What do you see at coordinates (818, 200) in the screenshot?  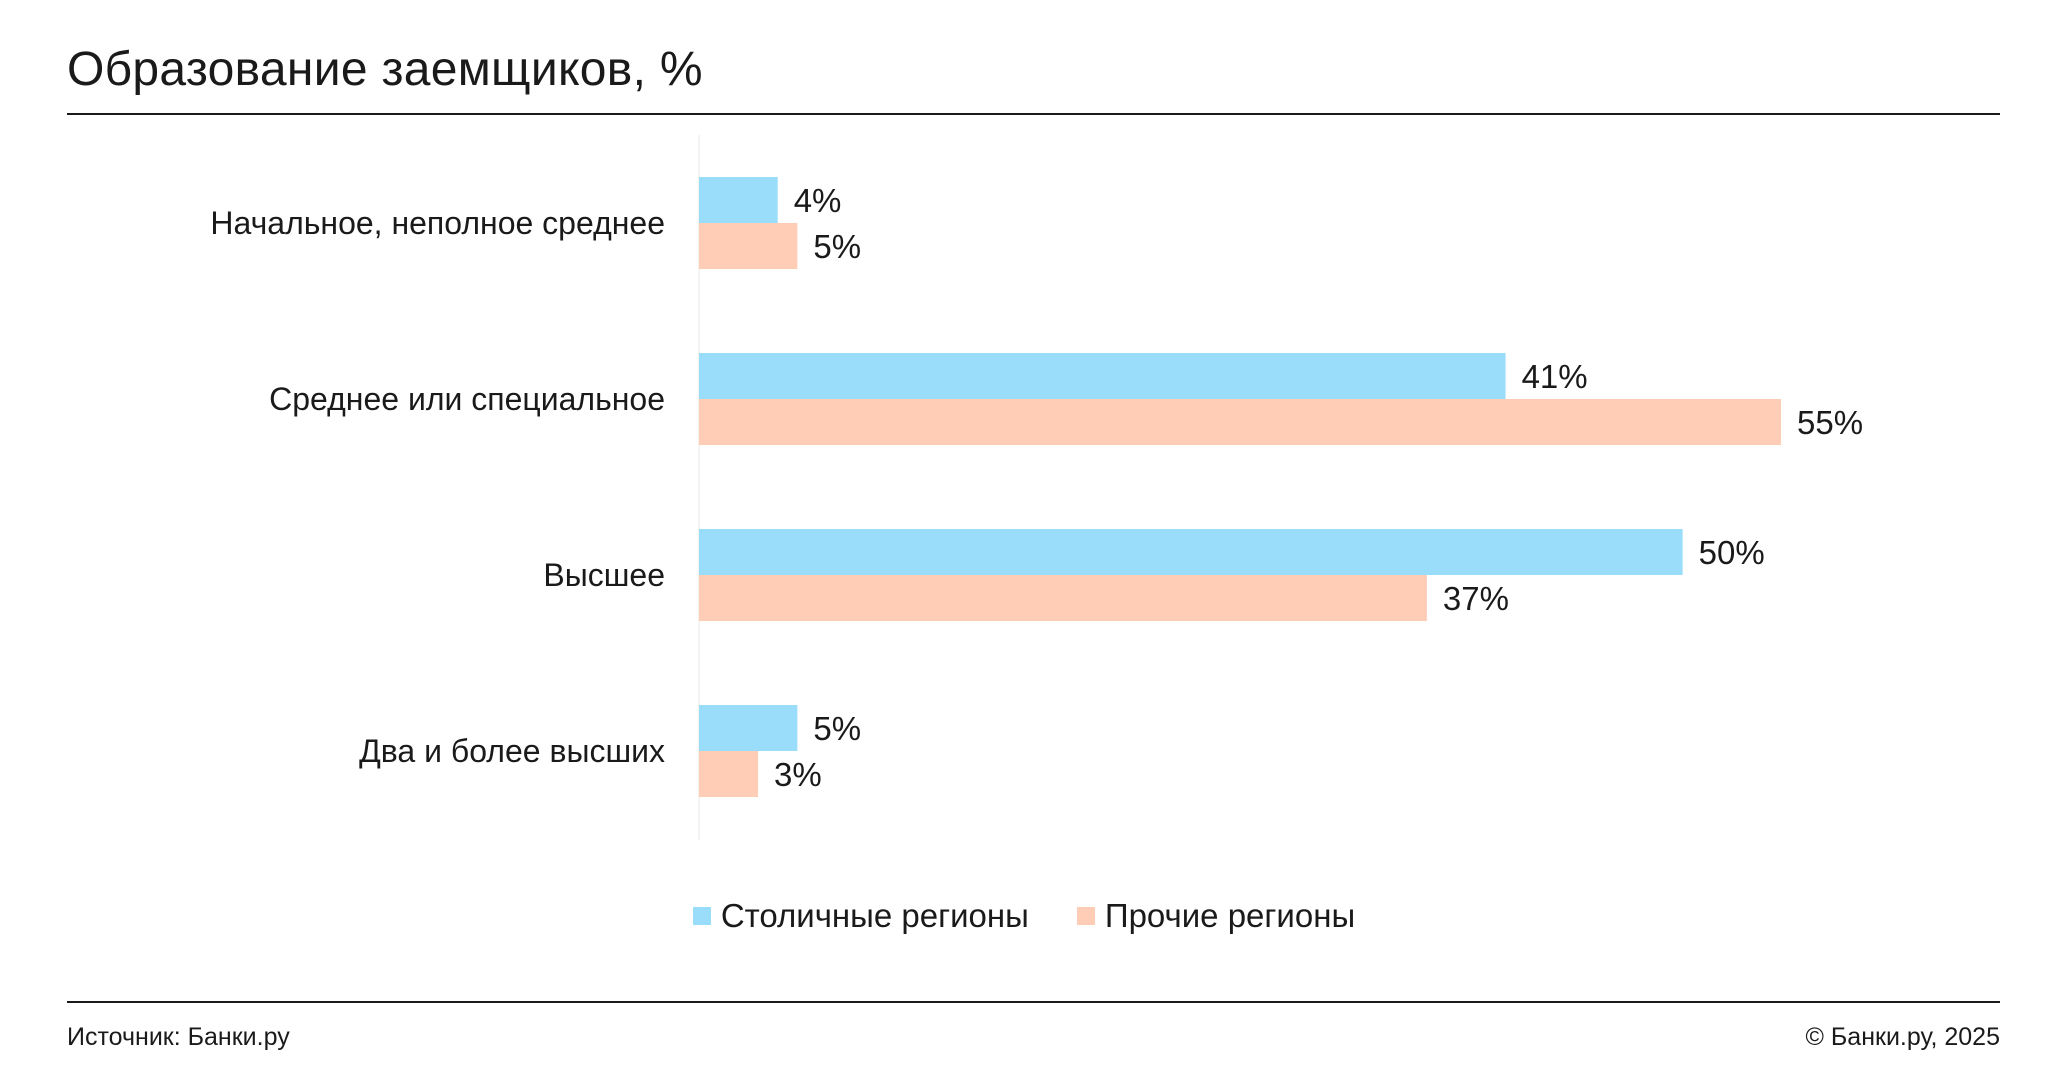 I see `value-label-capital: 4%` at bounding box center [818, 200].